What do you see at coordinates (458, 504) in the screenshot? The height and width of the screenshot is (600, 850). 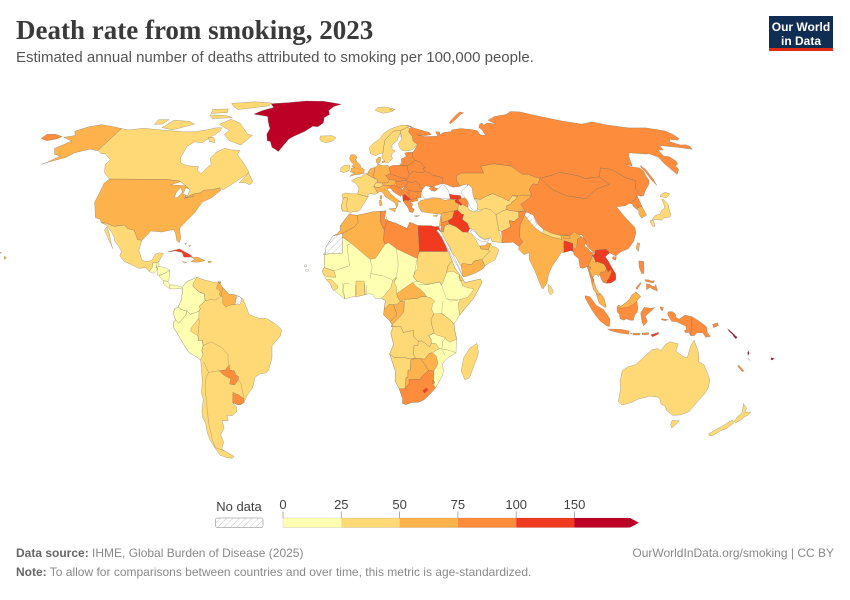 I see `svg-text: 75` at bounding box center [458, 504].